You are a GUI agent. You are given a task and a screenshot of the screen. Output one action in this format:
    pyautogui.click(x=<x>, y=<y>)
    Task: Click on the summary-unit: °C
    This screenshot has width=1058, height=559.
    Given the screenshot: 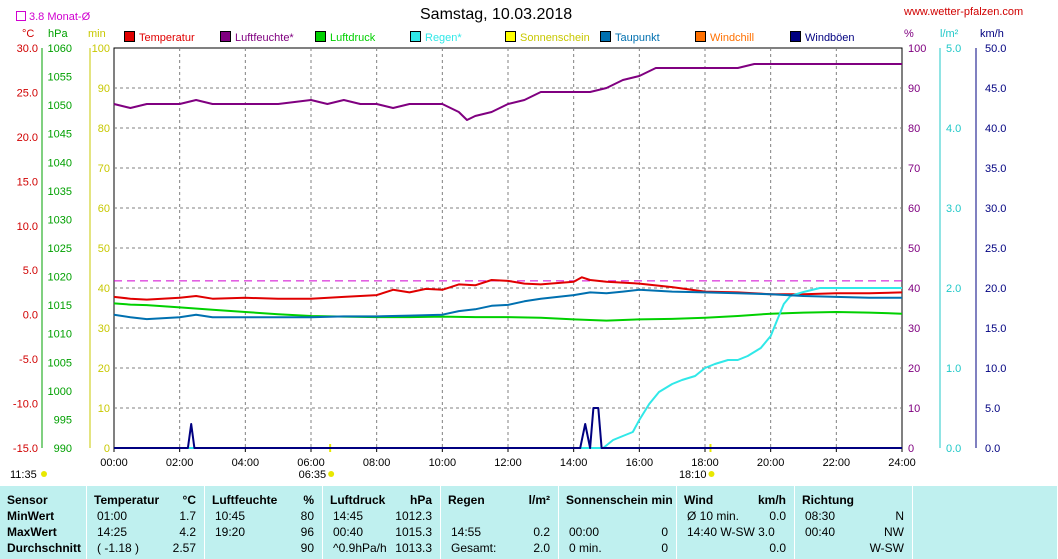 What is the action you would take?
    pyautogui.click(x=189, y=500)
    